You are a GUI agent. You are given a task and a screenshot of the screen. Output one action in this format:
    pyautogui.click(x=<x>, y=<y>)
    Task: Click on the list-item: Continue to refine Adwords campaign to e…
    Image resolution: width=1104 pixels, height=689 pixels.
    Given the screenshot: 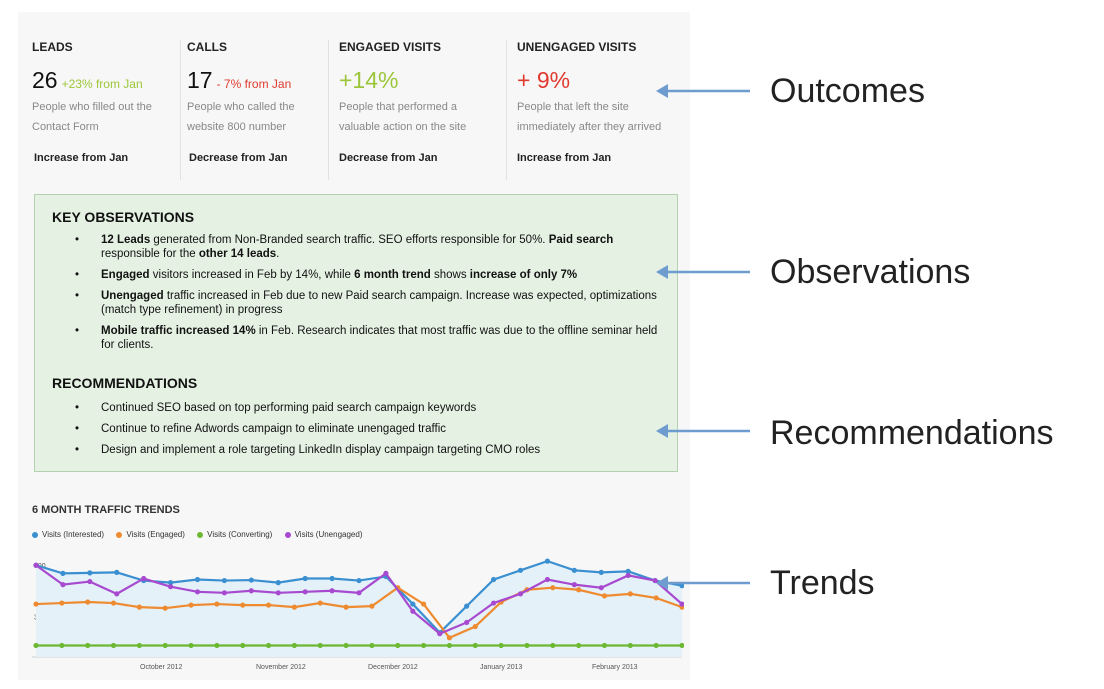 What is the action you would take?
    pyautogui.click(x=368, y=429)
    